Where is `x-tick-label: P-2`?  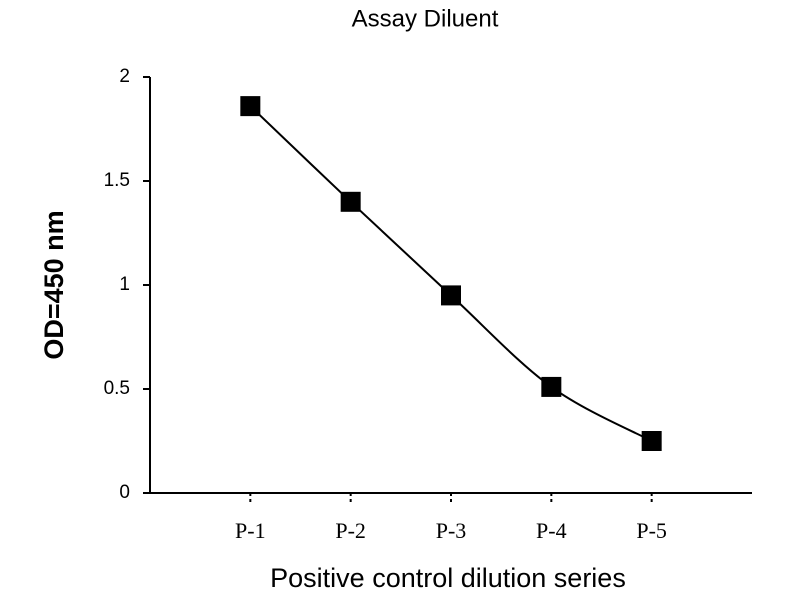 x-tick-label: P-2 is located at coordinates (350, 530).